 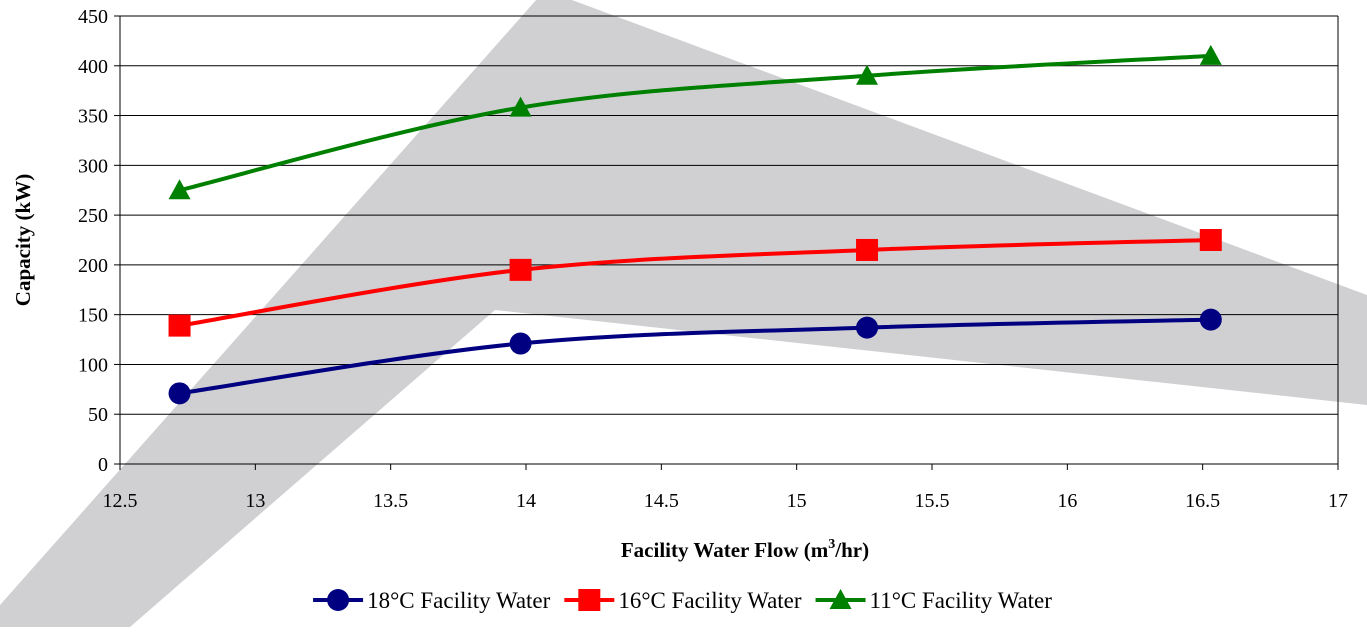 I want to click on y-tick-label: 200, so click(x=93, y=266).